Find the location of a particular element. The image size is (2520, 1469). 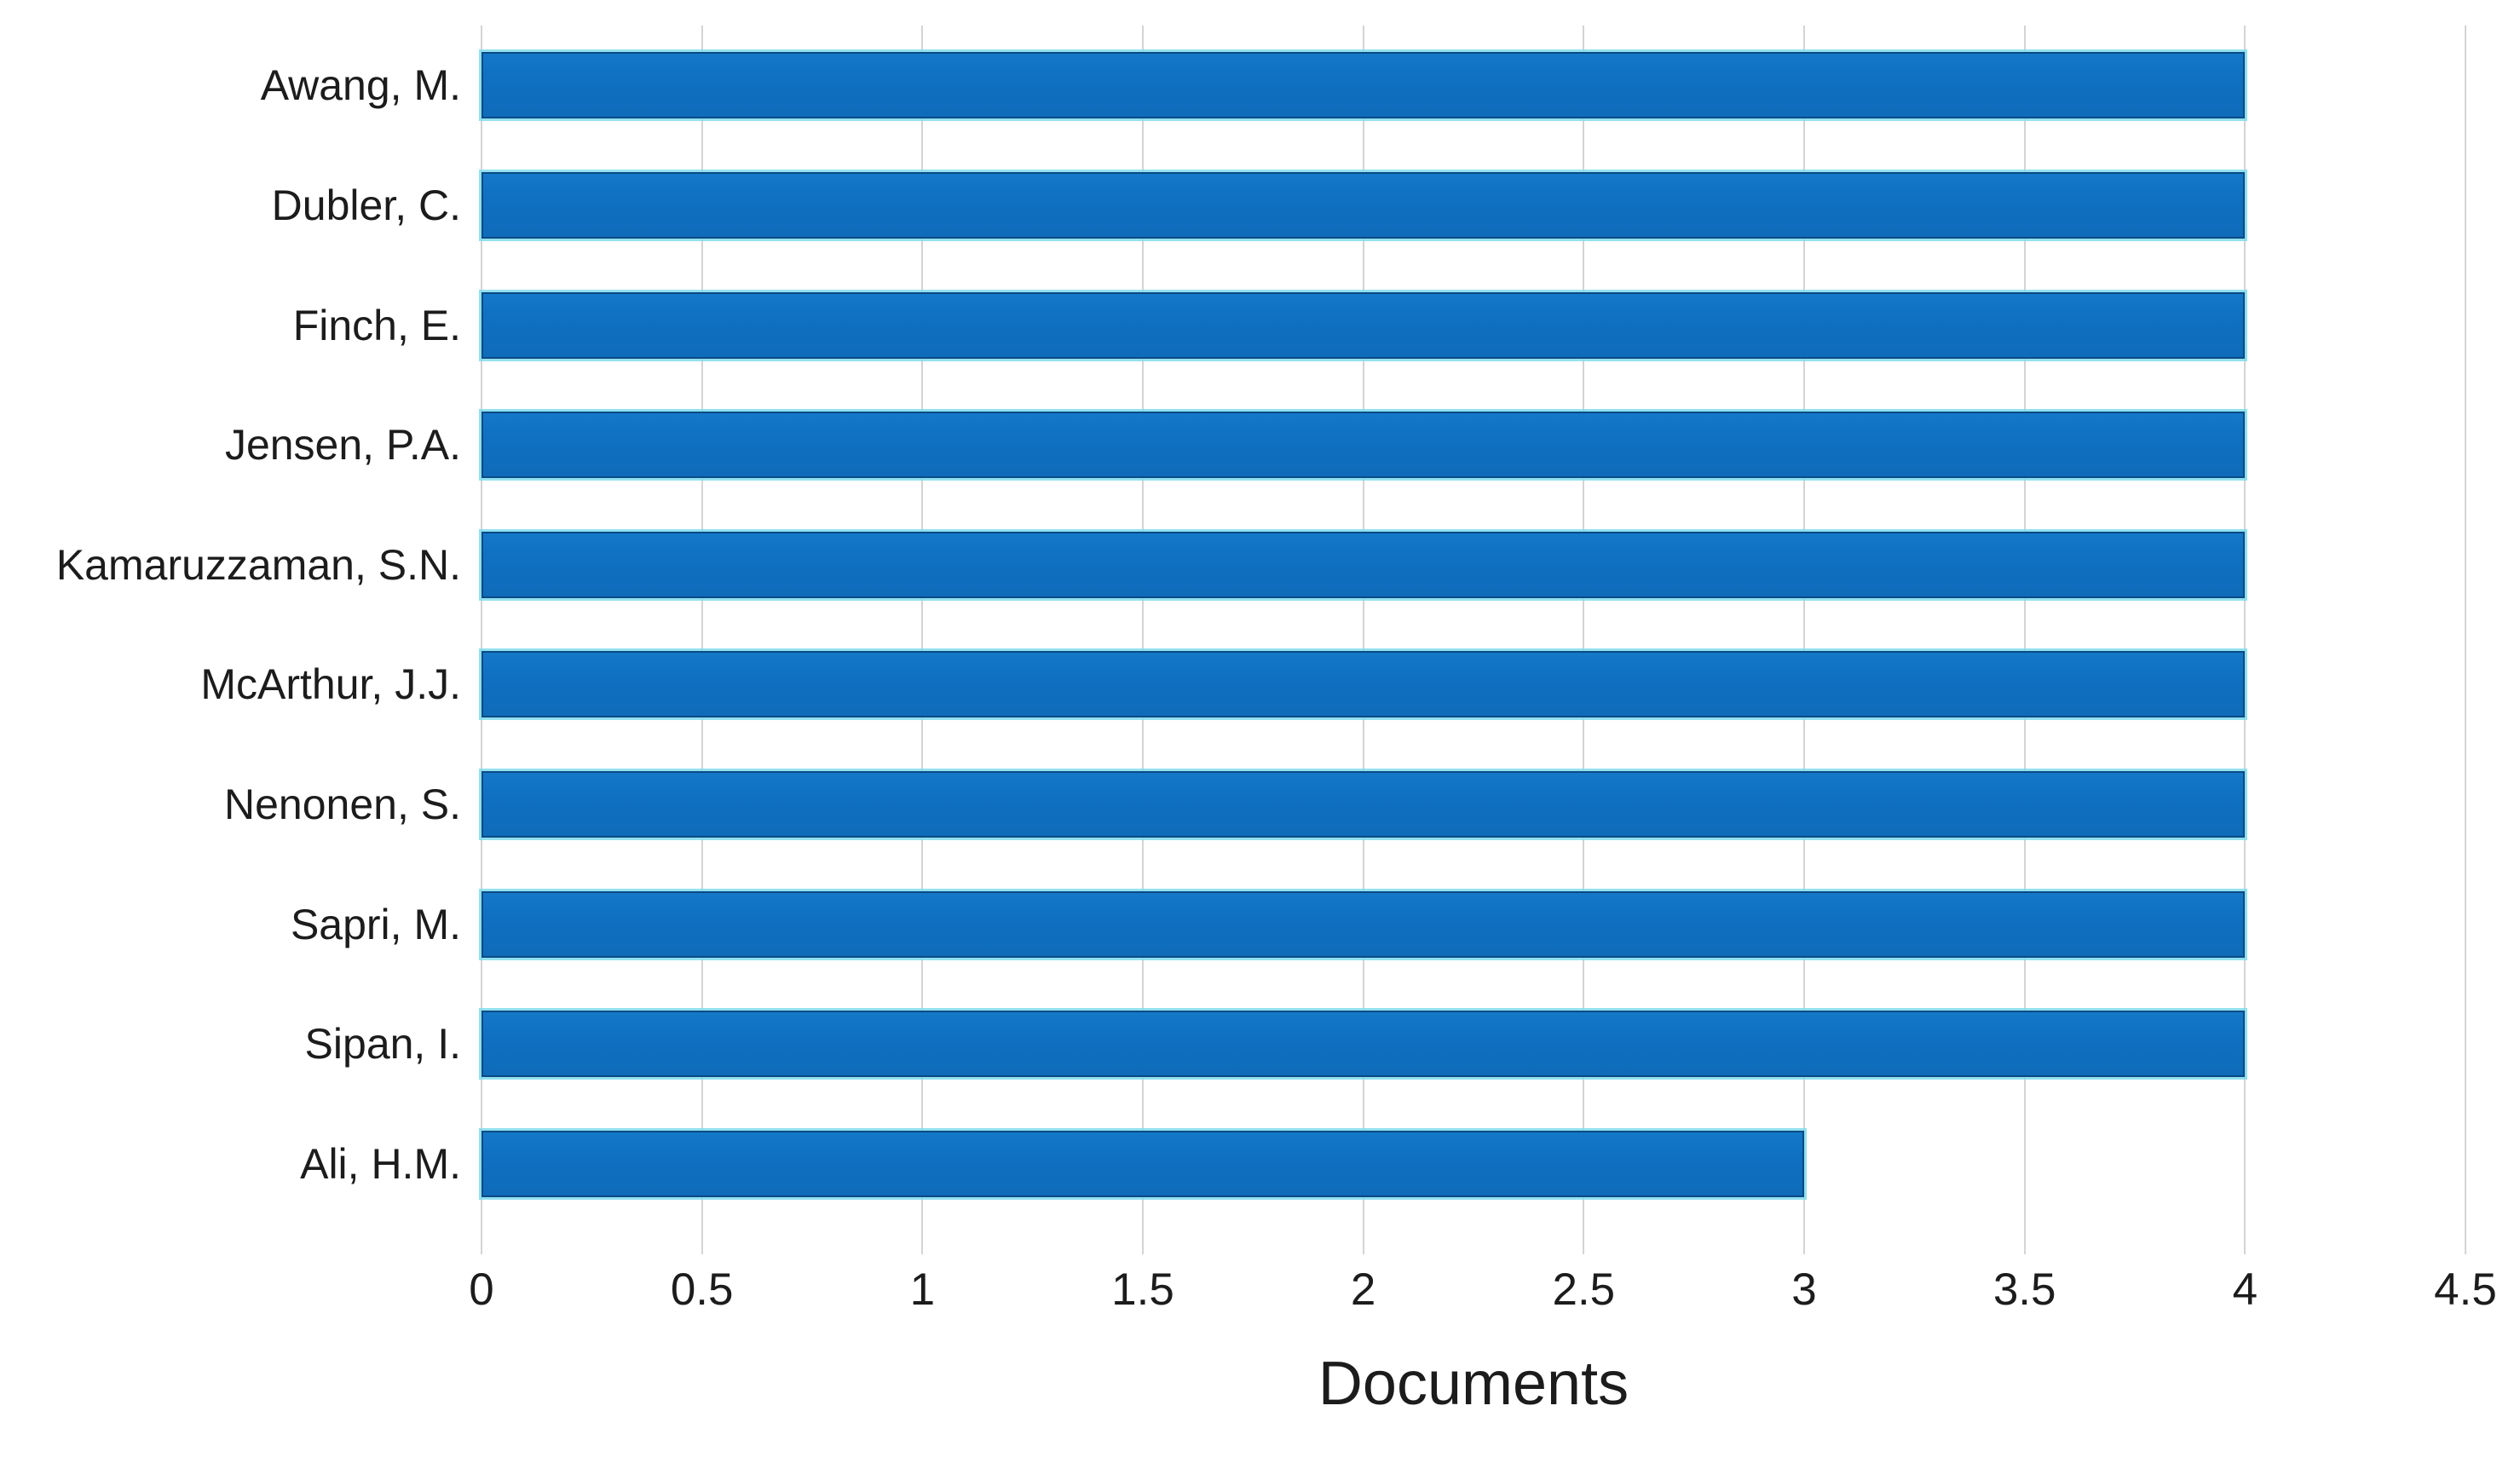

x-tick-label: 4.5 is located at coordinates (2466, 1289).